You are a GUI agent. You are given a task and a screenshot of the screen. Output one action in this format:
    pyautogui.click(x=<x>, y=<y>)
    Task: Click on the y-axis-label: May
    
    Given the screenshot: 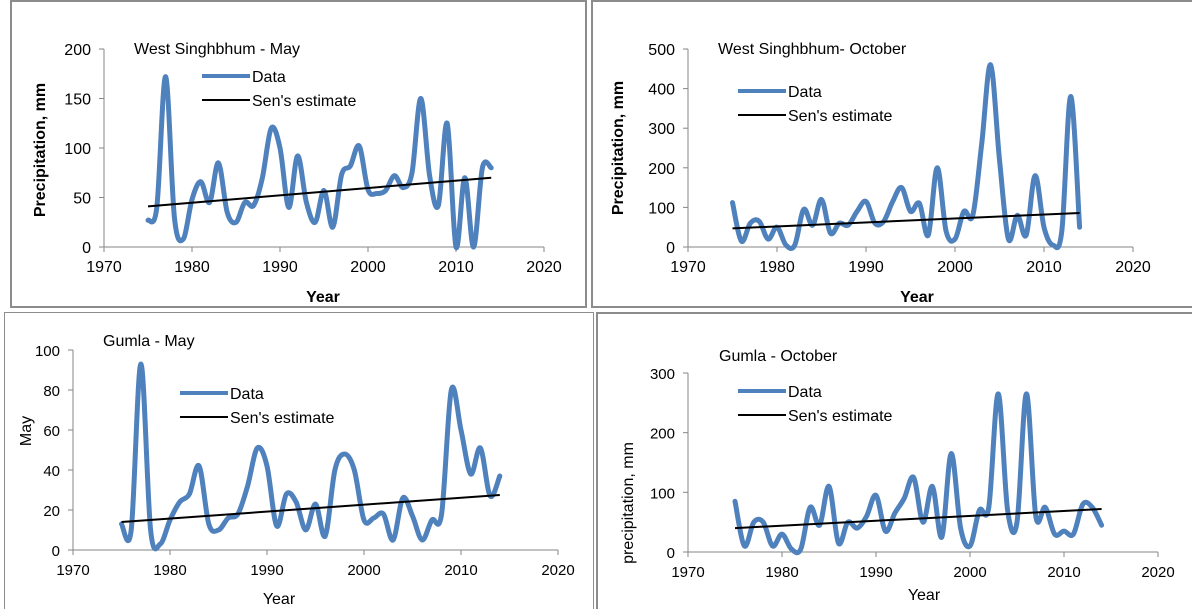 What is the action you would take?
    pyautogui.click(x=26, y=431)
    